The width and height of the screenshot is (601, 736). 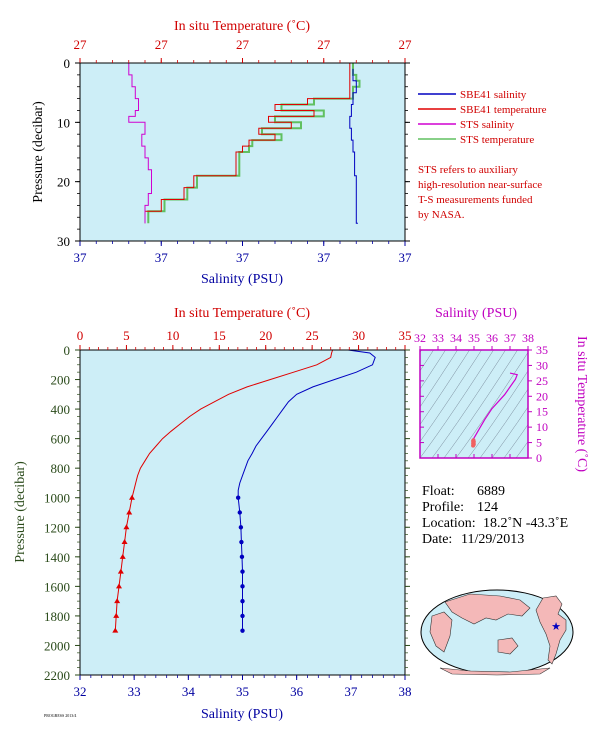 What do you see at coordinates (487, 507) in the screenshot?
I see `profile-value: 124` at bounding box center [487, 507].